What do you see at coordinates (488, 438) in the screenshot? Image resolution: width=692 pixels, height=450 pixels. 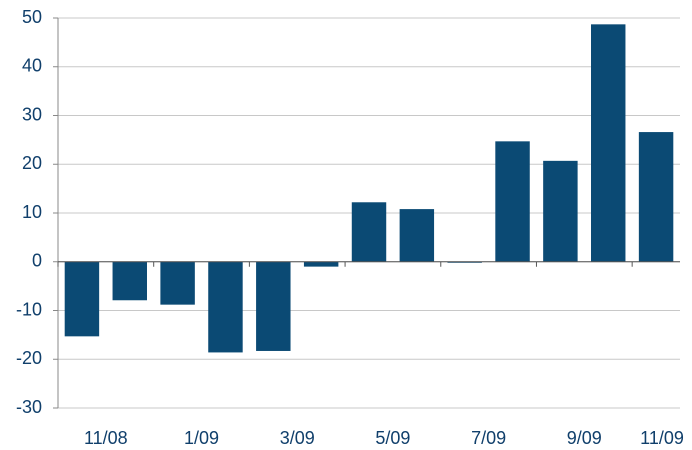 I see `x-tick-label: 7/09` at bounding box center [488, 438].